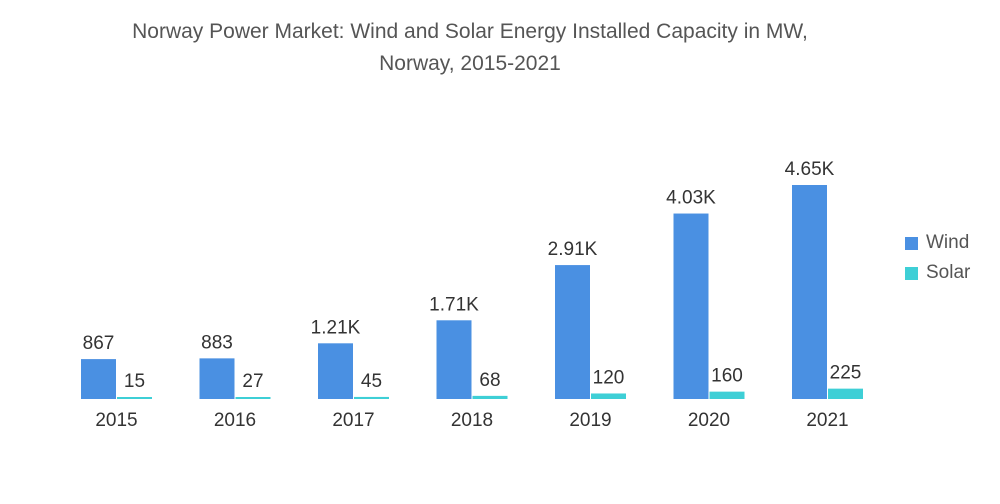  Describe the element at coordinates (335, 371) in the screenshot. I see `bar-wind-2017` at that location.